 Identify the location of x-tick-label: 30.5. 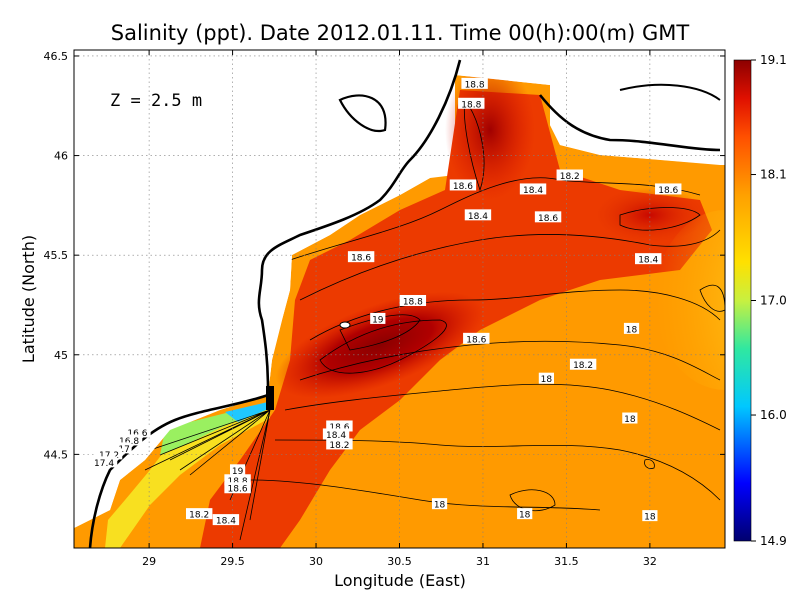
(399, 561).